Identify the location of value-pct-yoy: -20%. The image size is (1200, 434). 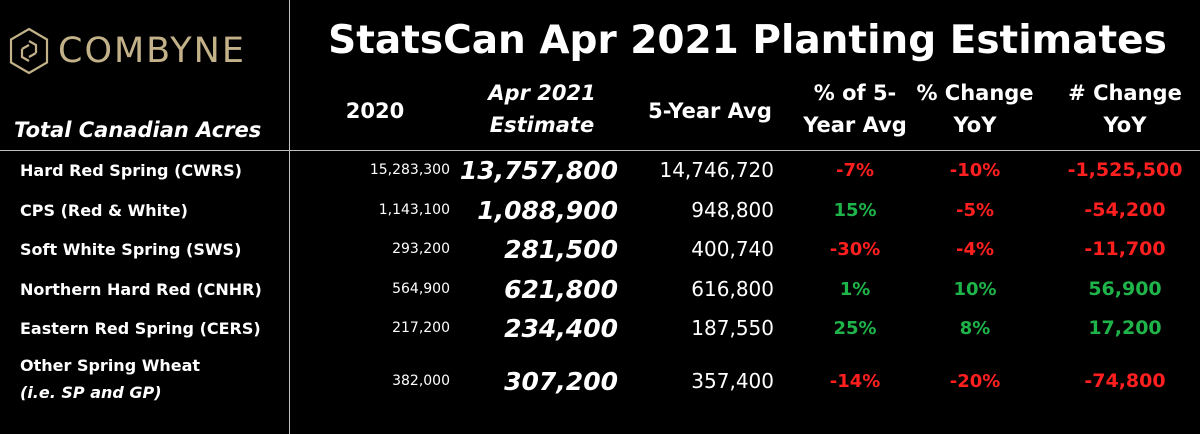
(975, 381).